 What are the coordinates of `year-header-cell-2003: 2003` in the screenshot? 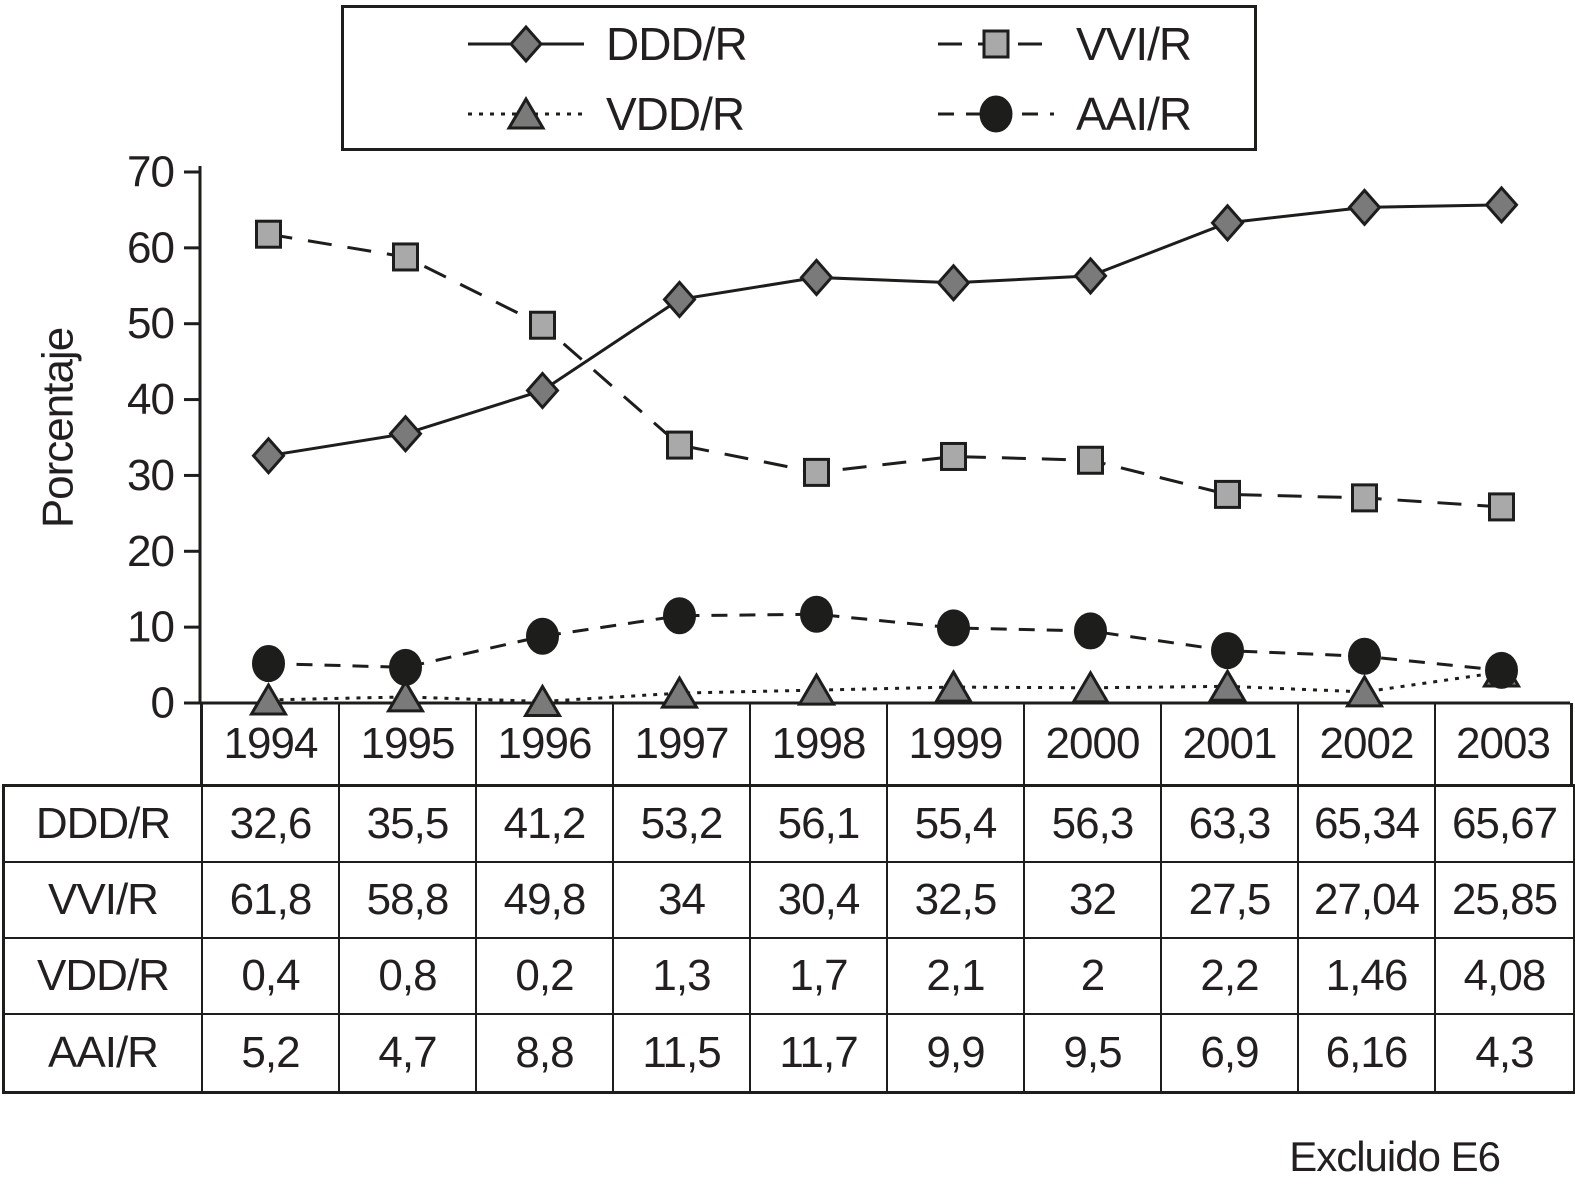 It's located at (1504, 743).